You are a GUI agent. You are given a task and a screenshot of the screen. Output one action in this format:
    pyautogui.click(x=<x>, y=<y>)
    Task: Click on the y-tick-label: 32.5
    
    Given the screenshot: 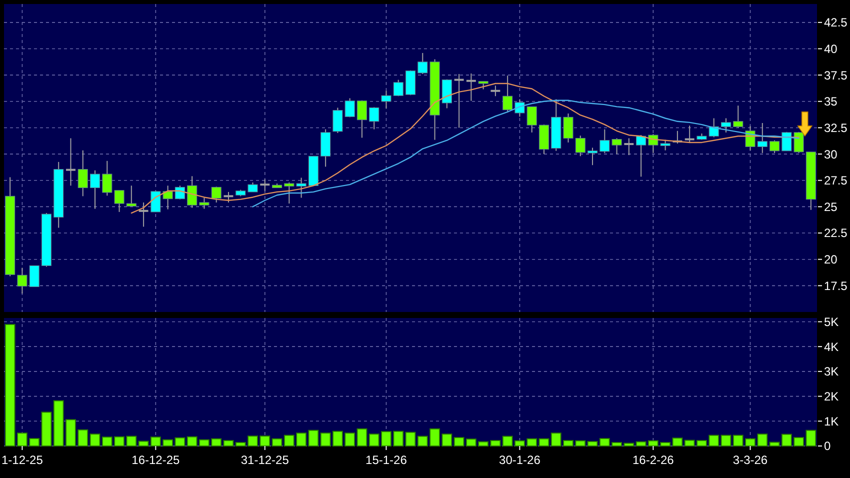 What is the action you would take?
    pyautogui.click(x=836, y=127)
    